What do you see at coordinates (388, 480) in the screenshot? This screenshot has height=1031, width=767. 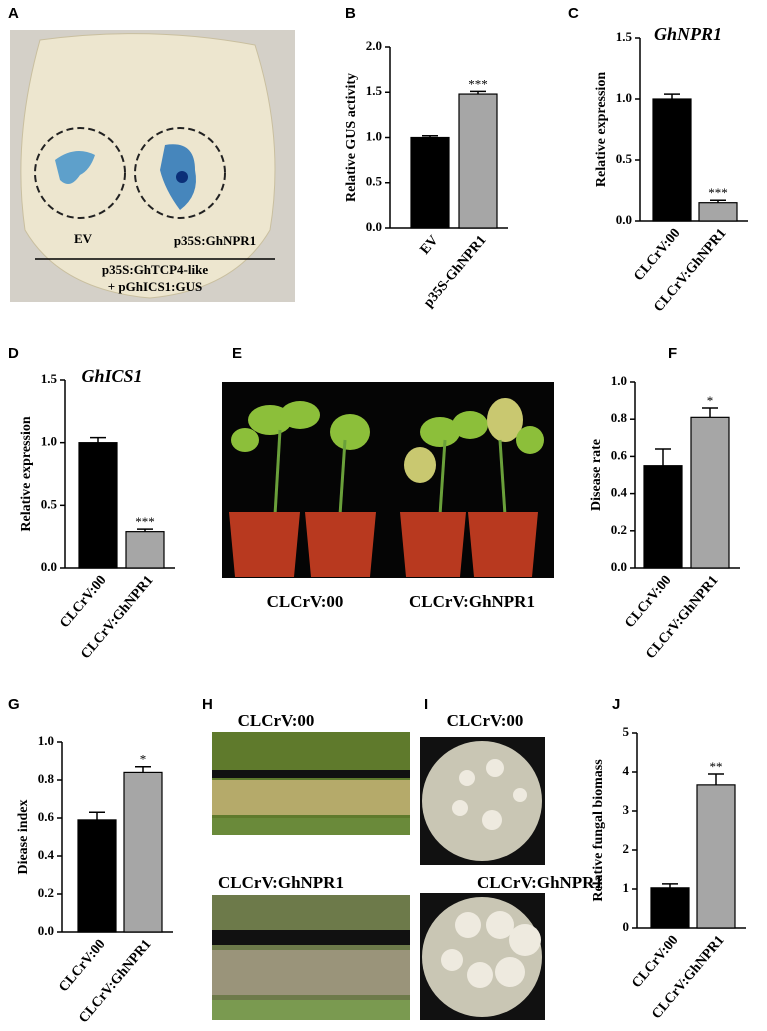 I see `plants-photo` at bounding box center [388, 480].